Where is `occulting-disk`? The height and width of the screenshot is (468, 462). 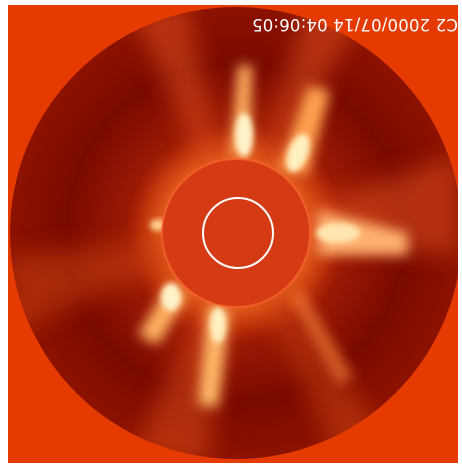
occulting-disk is located at coordinates (236, 233).